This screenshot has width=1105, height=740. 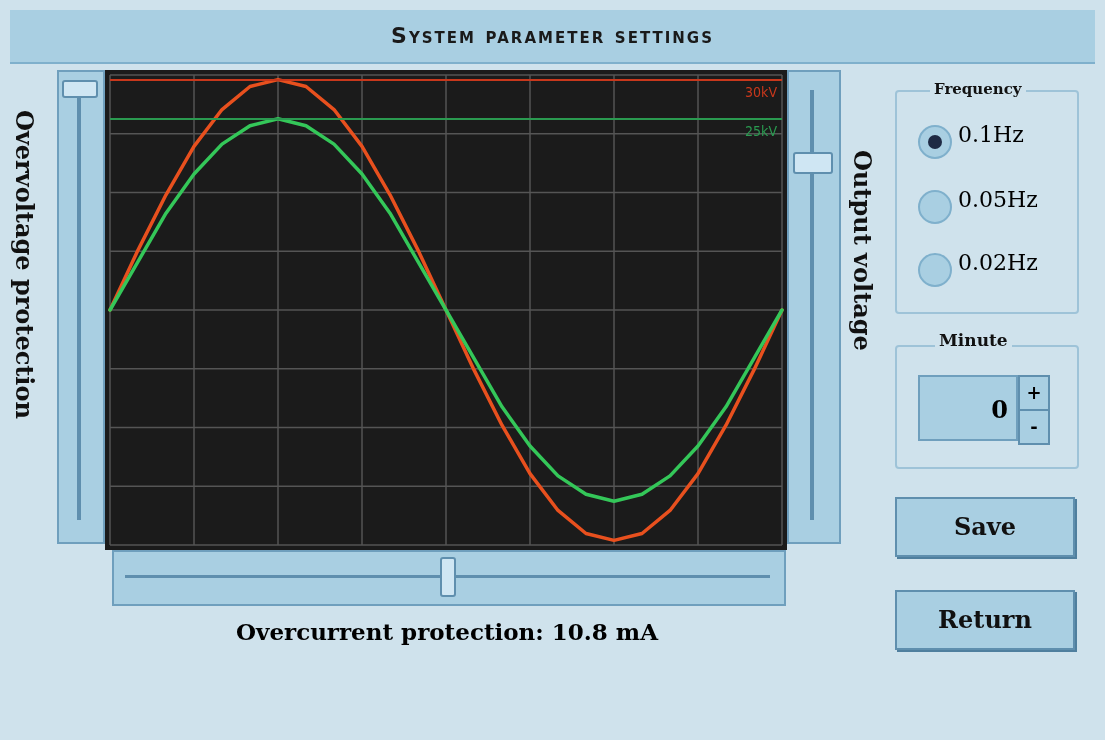 I want to click on text: 0.02Hz, so click(x=998, y=262).